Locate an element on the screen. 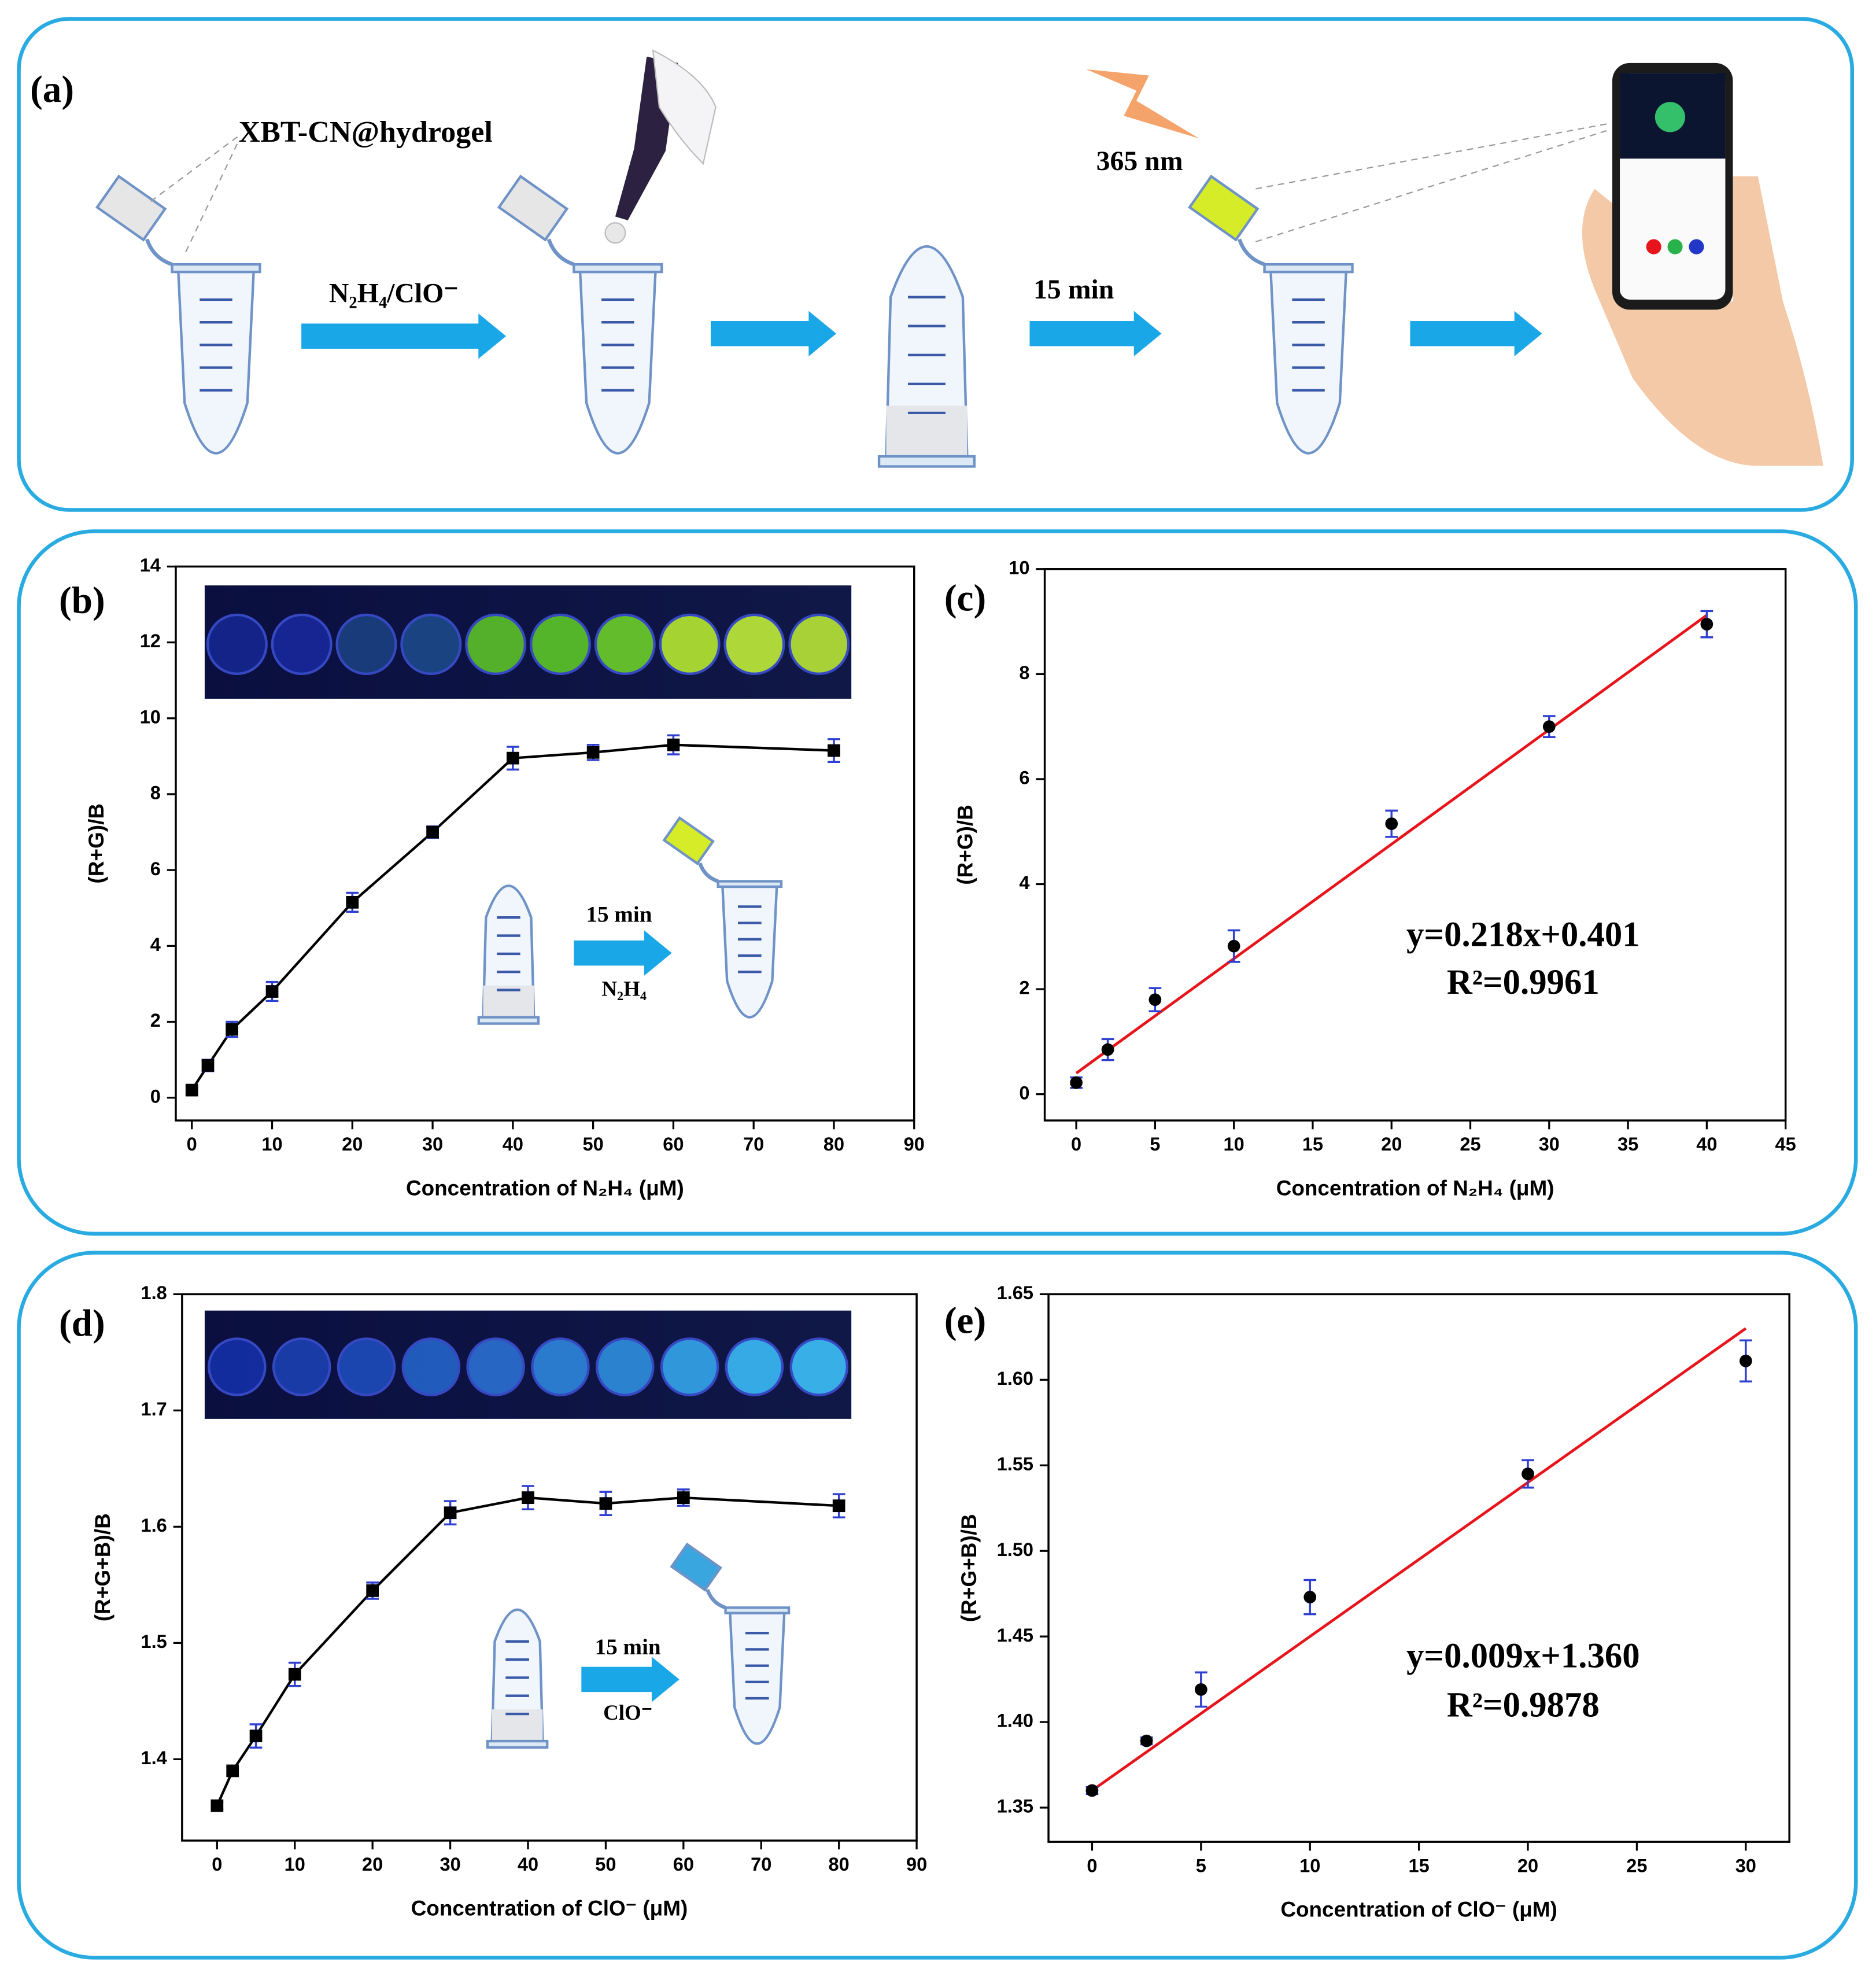 The width and height of the screenshot is (1876, 1969). plot-frame is located at coordinates (1415, 845).